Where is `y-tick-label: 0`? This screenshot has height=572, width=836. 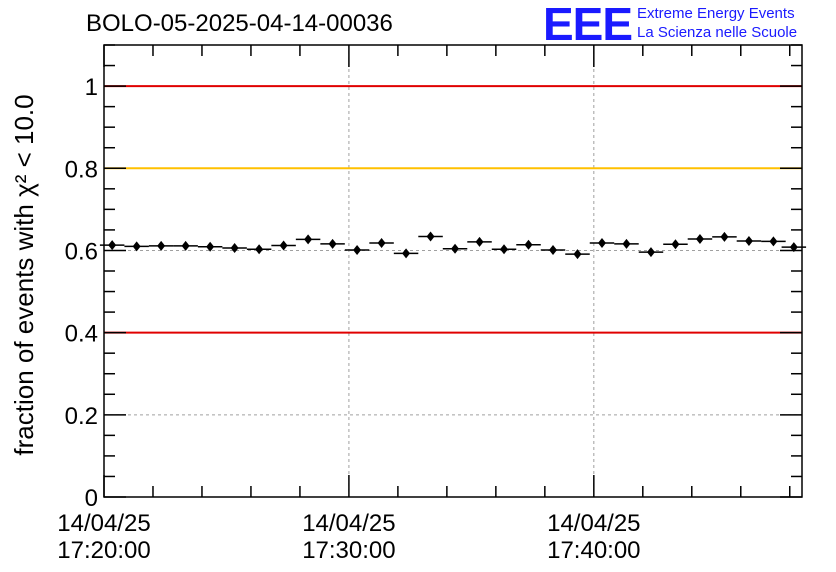 y-tick-label: 0 is located at coordinates (91, 498).